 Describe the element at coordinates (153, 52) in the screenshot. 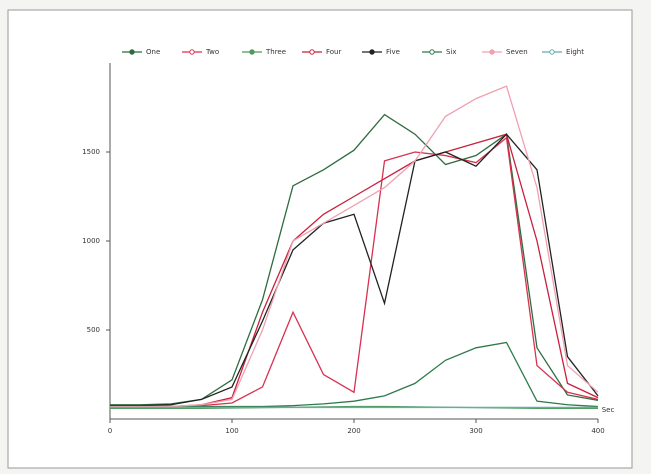

I see `legend-label: One` at that location.